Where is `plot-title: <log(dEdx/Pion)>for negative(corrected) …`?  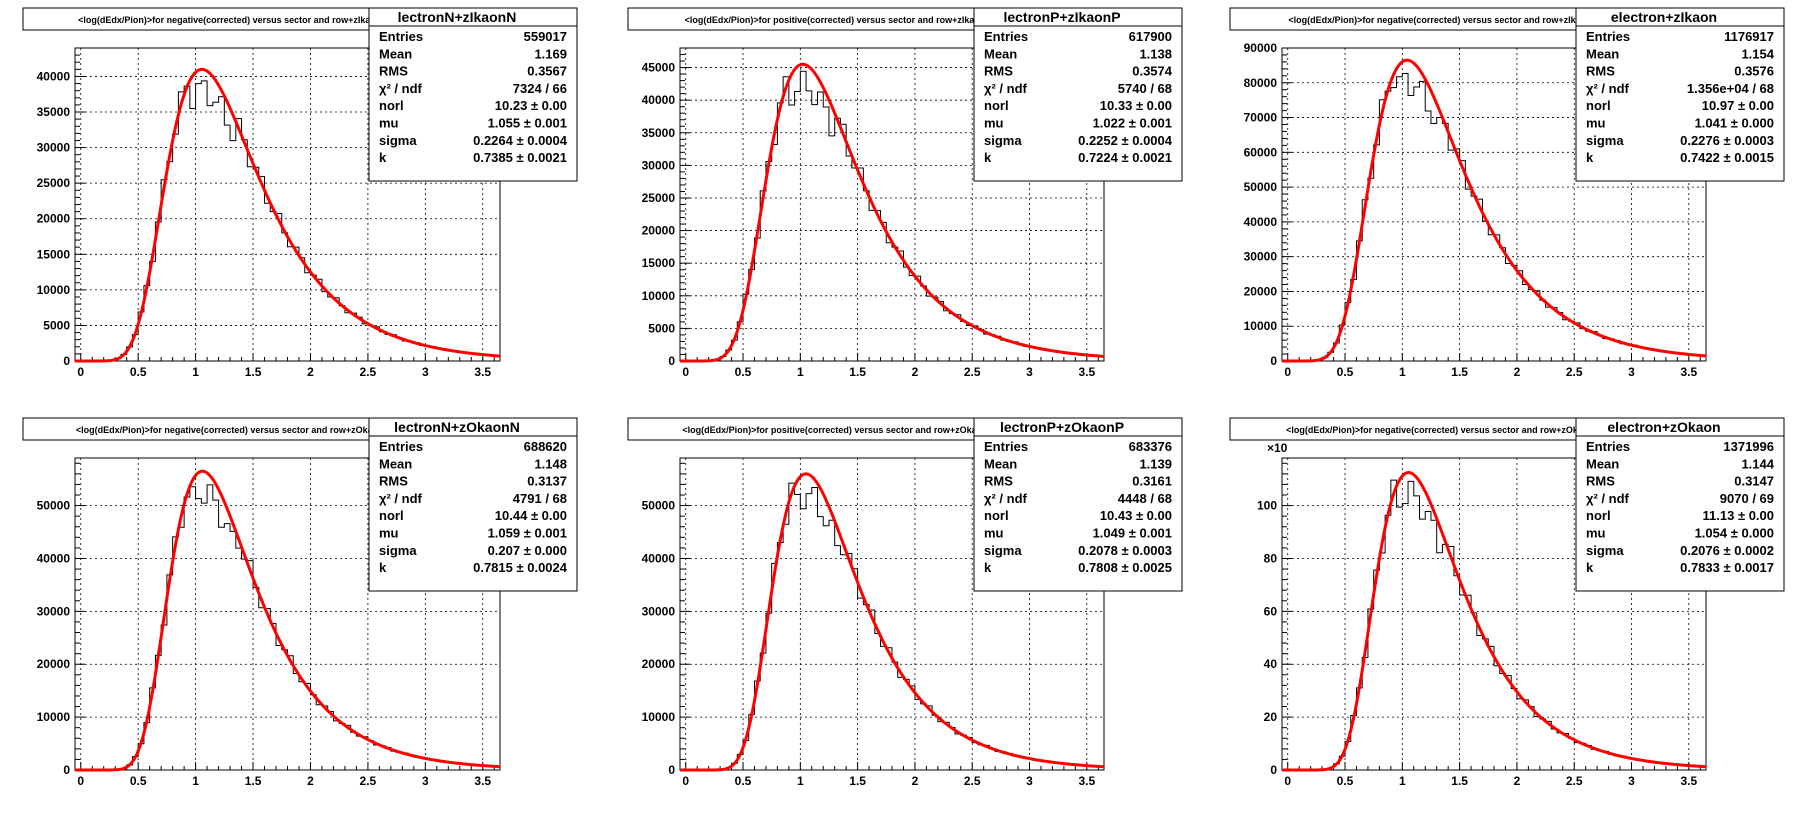
plot-title: <log(dEdx/Pion)>for negative(corrected) … is located at coordinates (233, 430).